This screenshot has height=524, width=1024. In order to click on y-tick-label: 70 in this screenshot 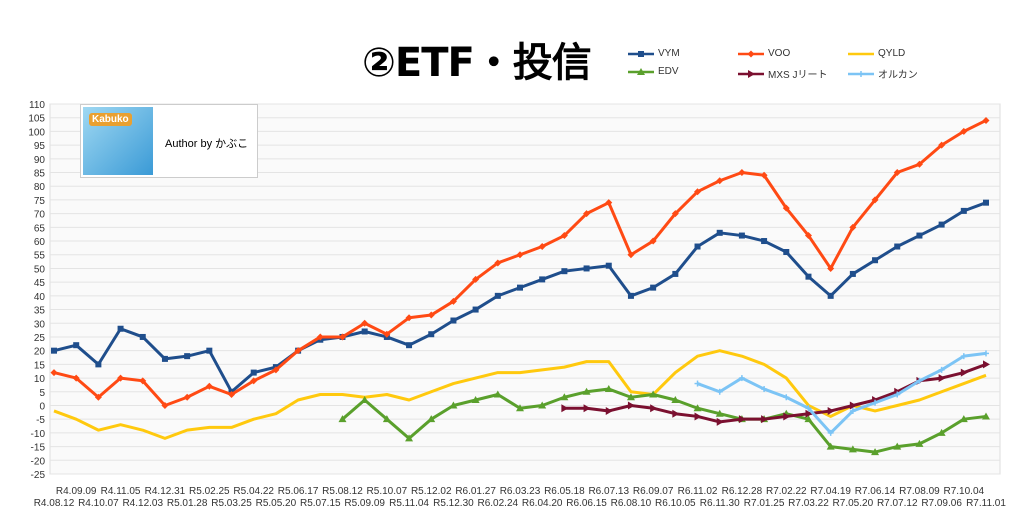, I will do `click(40, 215)`.